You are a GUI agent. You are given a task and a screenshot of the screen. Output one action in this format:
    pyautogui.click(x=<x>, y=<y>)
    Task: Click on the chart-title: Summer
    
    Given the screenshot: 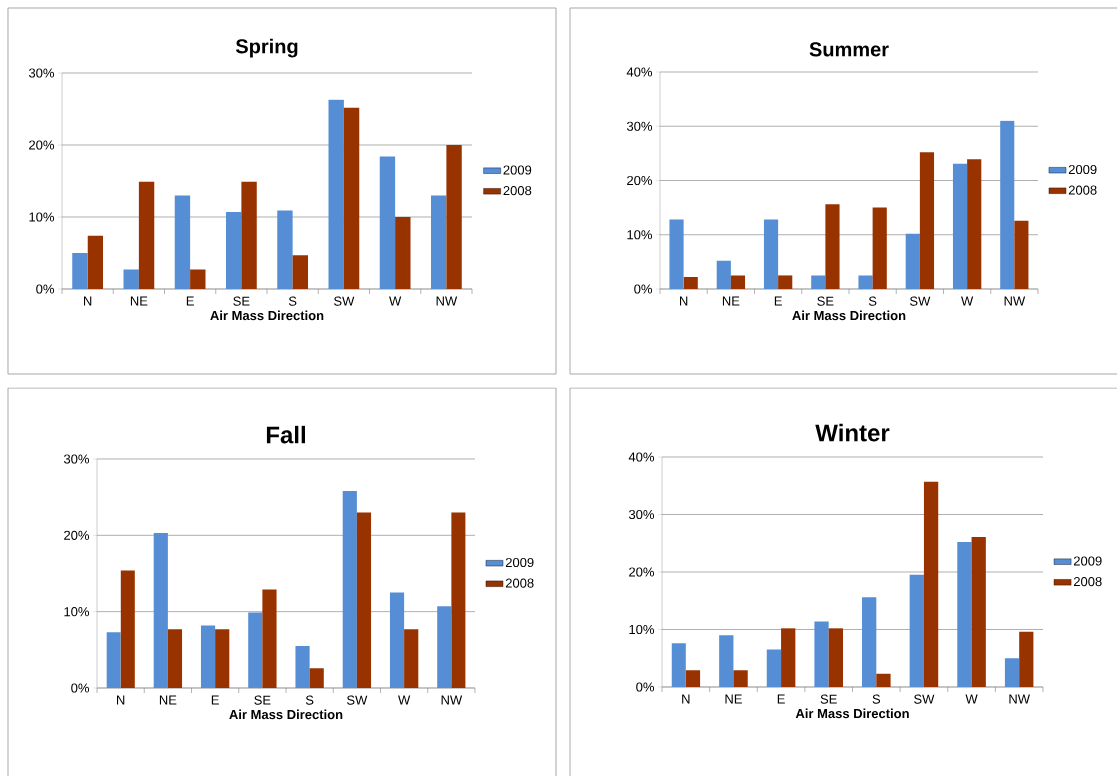 What is the action you would take?
    pyautogui.click(x=849, y=49)
    